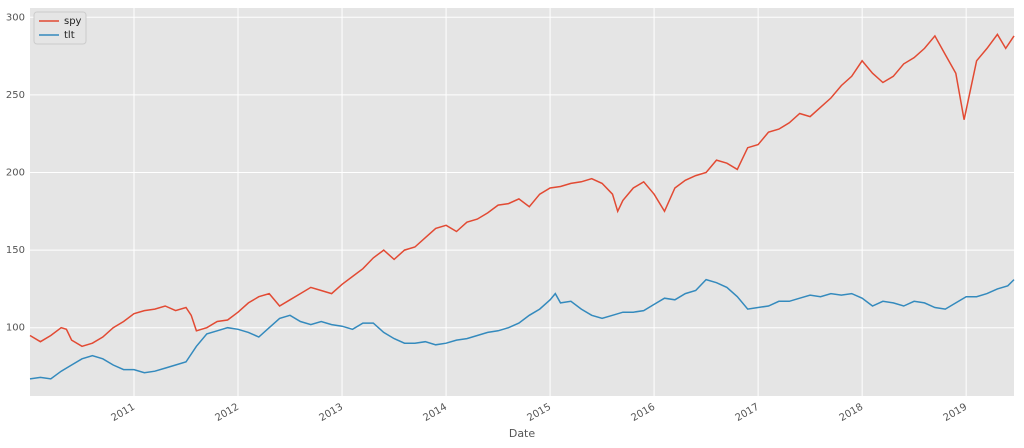 The height and width of the screenshot is (448, 1024). I want to click on x-tick-label: 2016, so click(644, 413).